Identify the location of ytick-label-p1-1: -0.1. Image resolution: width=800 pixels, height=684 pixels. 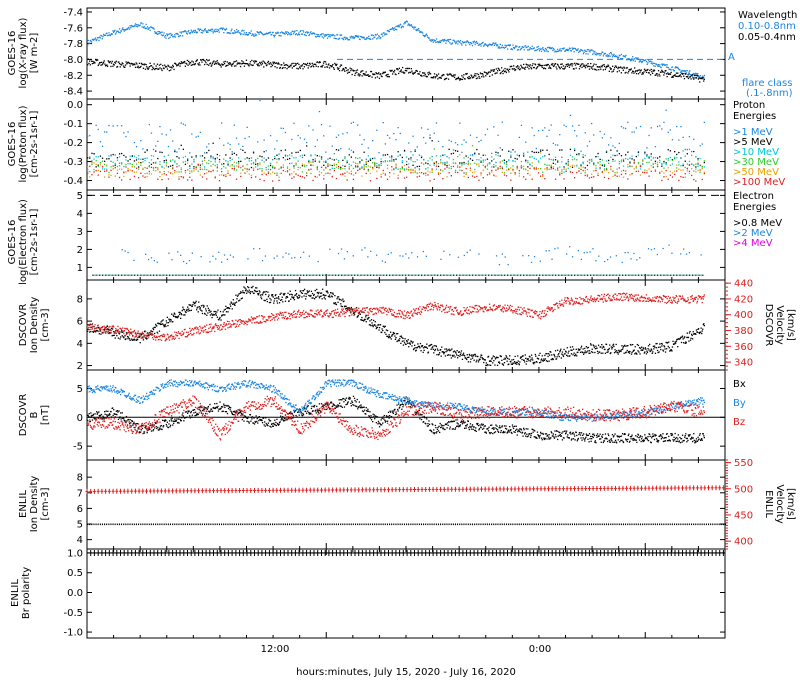
(73, 124).